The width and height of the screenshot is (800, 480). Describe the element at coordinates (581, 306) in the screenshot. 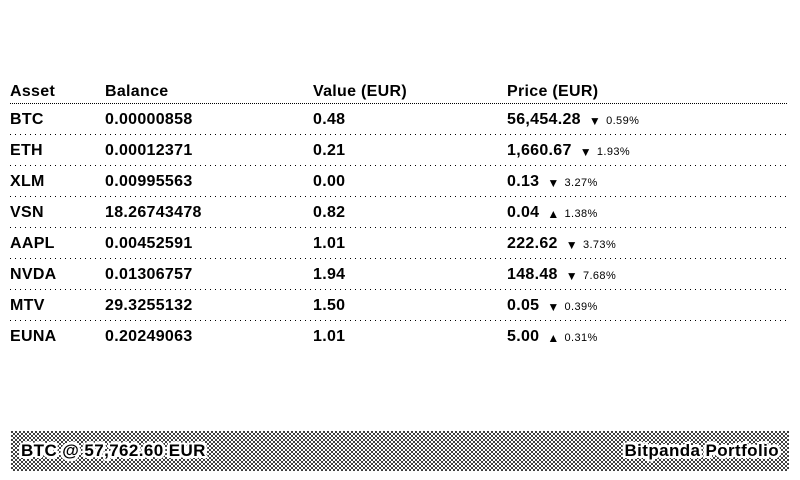

I see `change-percent: 0.39%` at that location.